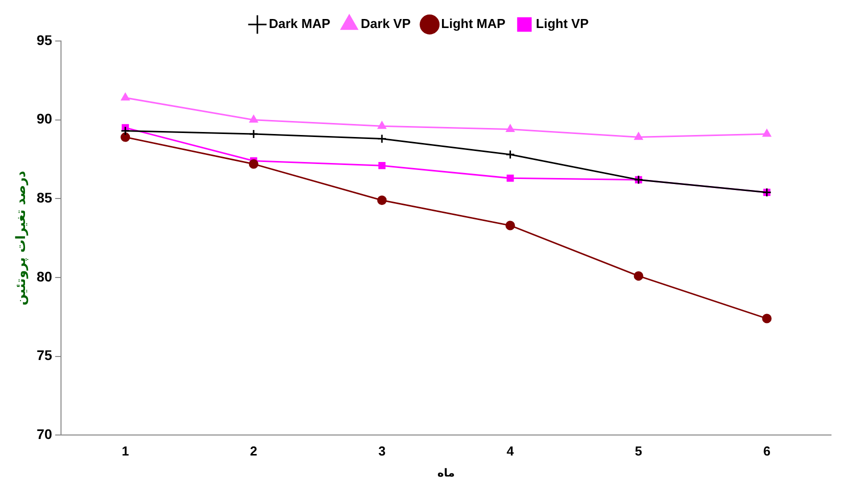 The width and height of the screenshot is (841, 488). Describe the element at coordinates (22, 238) in the screenshot. I see `y-axis-title: درصد تغيرات پروتئين` at that location.